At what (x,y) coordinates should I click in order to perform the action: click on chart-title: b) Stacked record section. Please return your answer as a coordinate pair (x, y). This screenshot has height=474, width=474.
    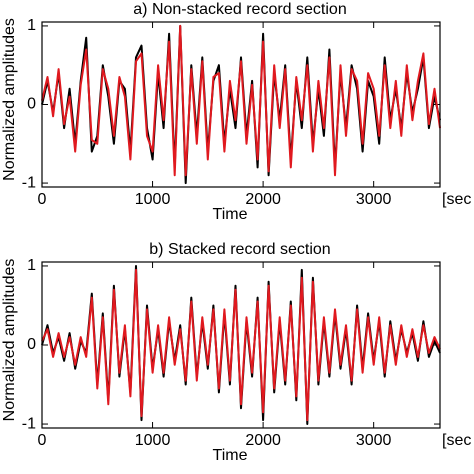
    Looking at the image, I should click on (239, 249).